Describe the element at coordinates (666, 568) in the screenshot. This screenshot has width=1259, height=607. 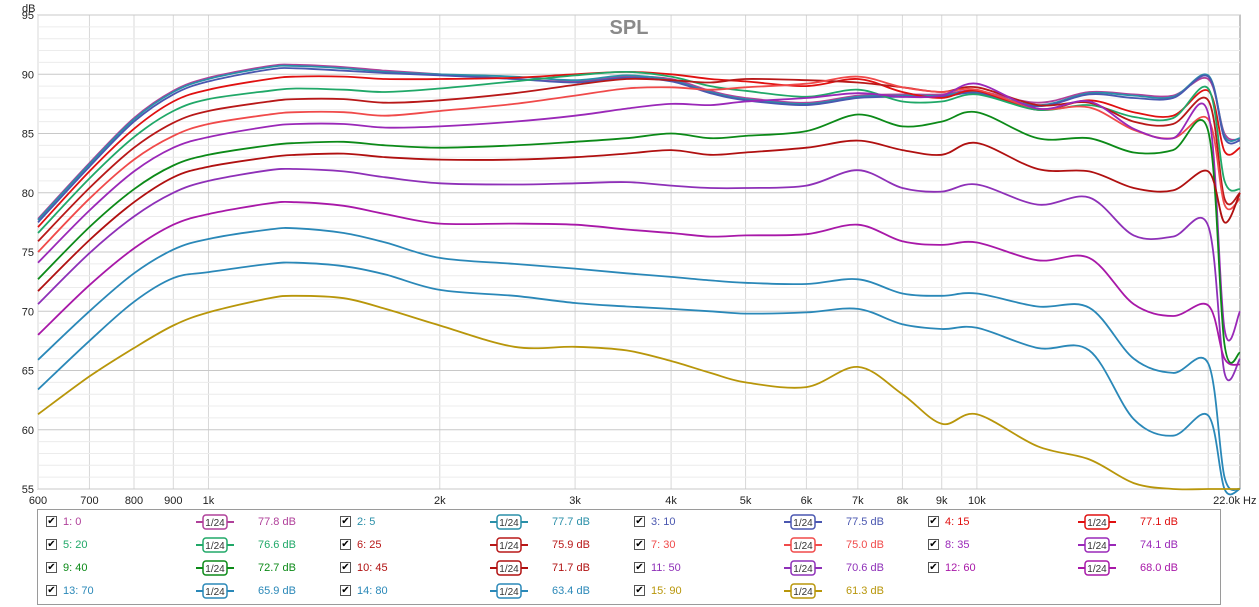
I see `legend-series-name: 11: 50` at that location.